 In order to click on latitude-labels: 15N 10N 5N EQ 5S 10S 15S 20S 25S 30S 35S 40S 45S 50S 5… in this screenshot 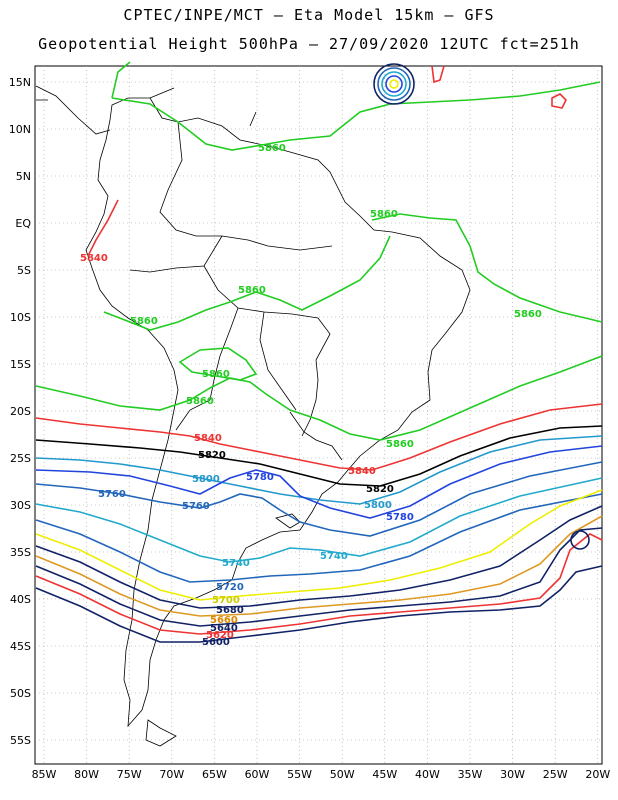, I will do `click(20, 411)`.